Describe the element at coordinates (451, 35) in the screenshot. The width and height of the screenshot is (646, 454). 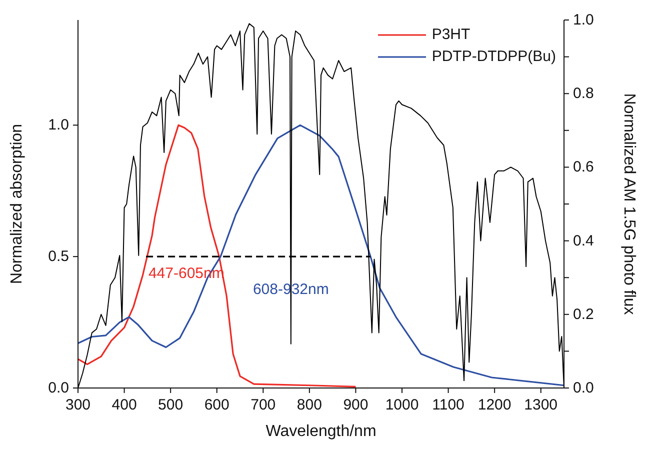
I see `legend-label: P3HT` at that location.